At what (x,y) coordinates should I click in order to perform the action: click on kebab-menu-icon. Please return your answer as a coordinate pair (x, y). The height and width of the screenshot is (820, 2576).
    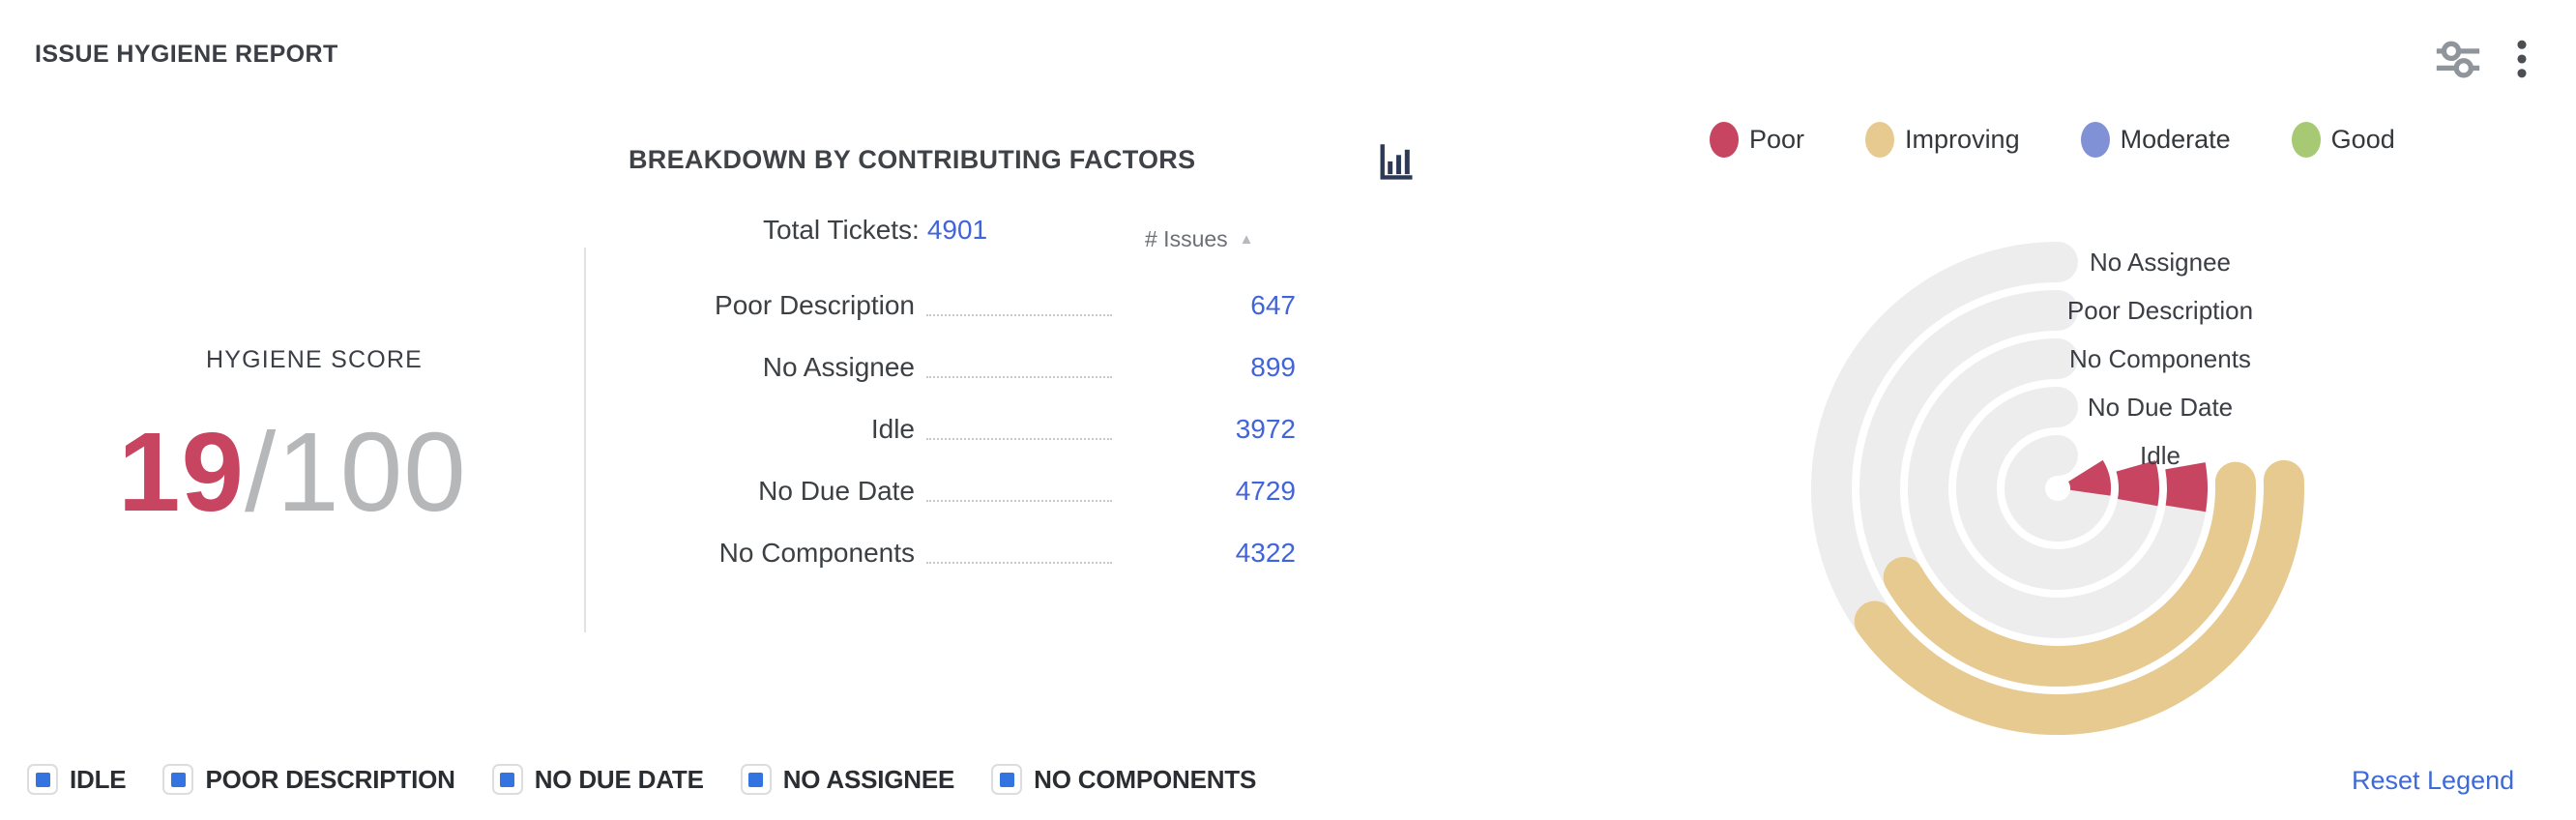
    Looking at the image, I should click on (2522, 59).